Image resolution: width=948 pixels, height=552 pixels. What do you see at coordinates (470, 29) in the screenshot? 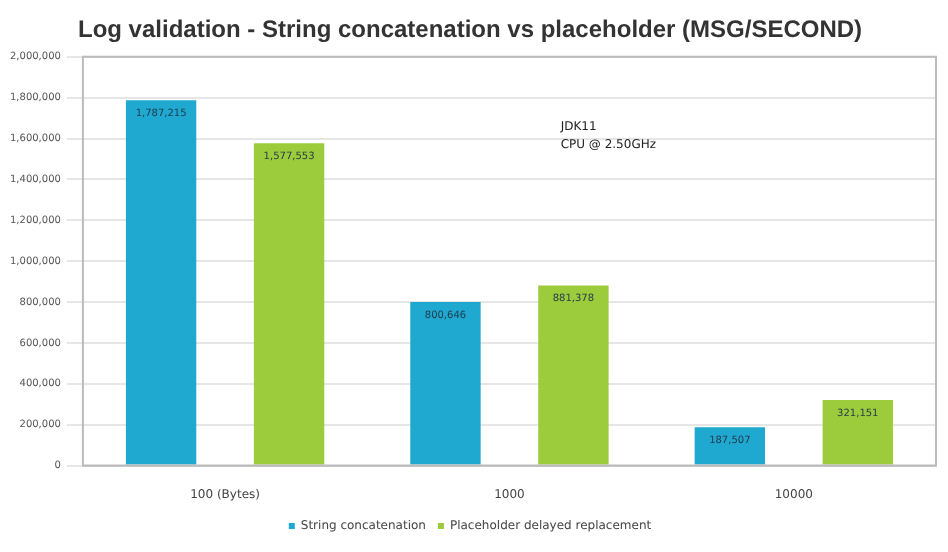
I see `chart-title: Log validation - String concatenation vs placeholder (MSG/SECOND)` at bounding box center [470, 29].